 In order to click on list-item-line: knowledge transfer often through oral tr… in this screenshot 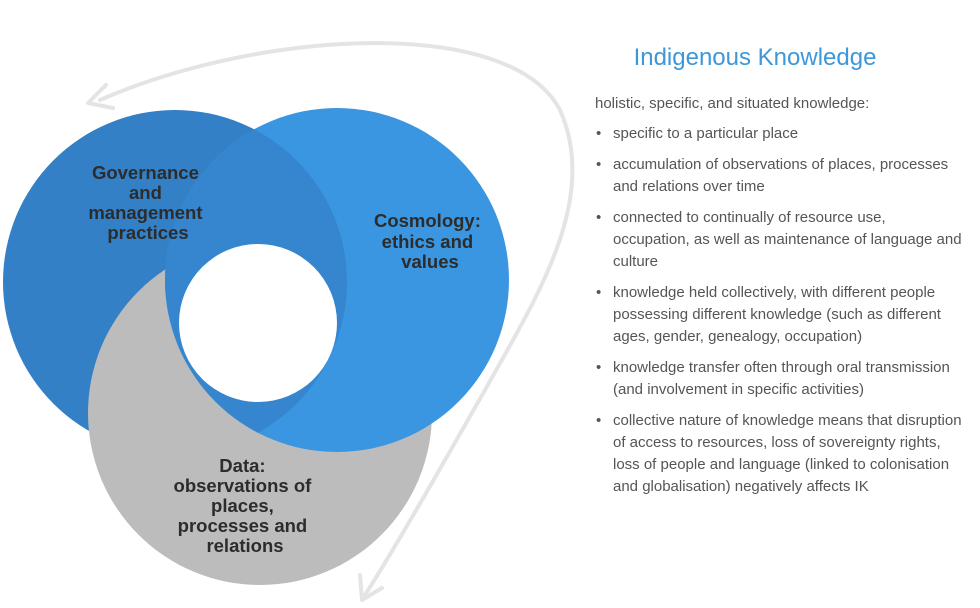, I will do `click(781, 367)`.